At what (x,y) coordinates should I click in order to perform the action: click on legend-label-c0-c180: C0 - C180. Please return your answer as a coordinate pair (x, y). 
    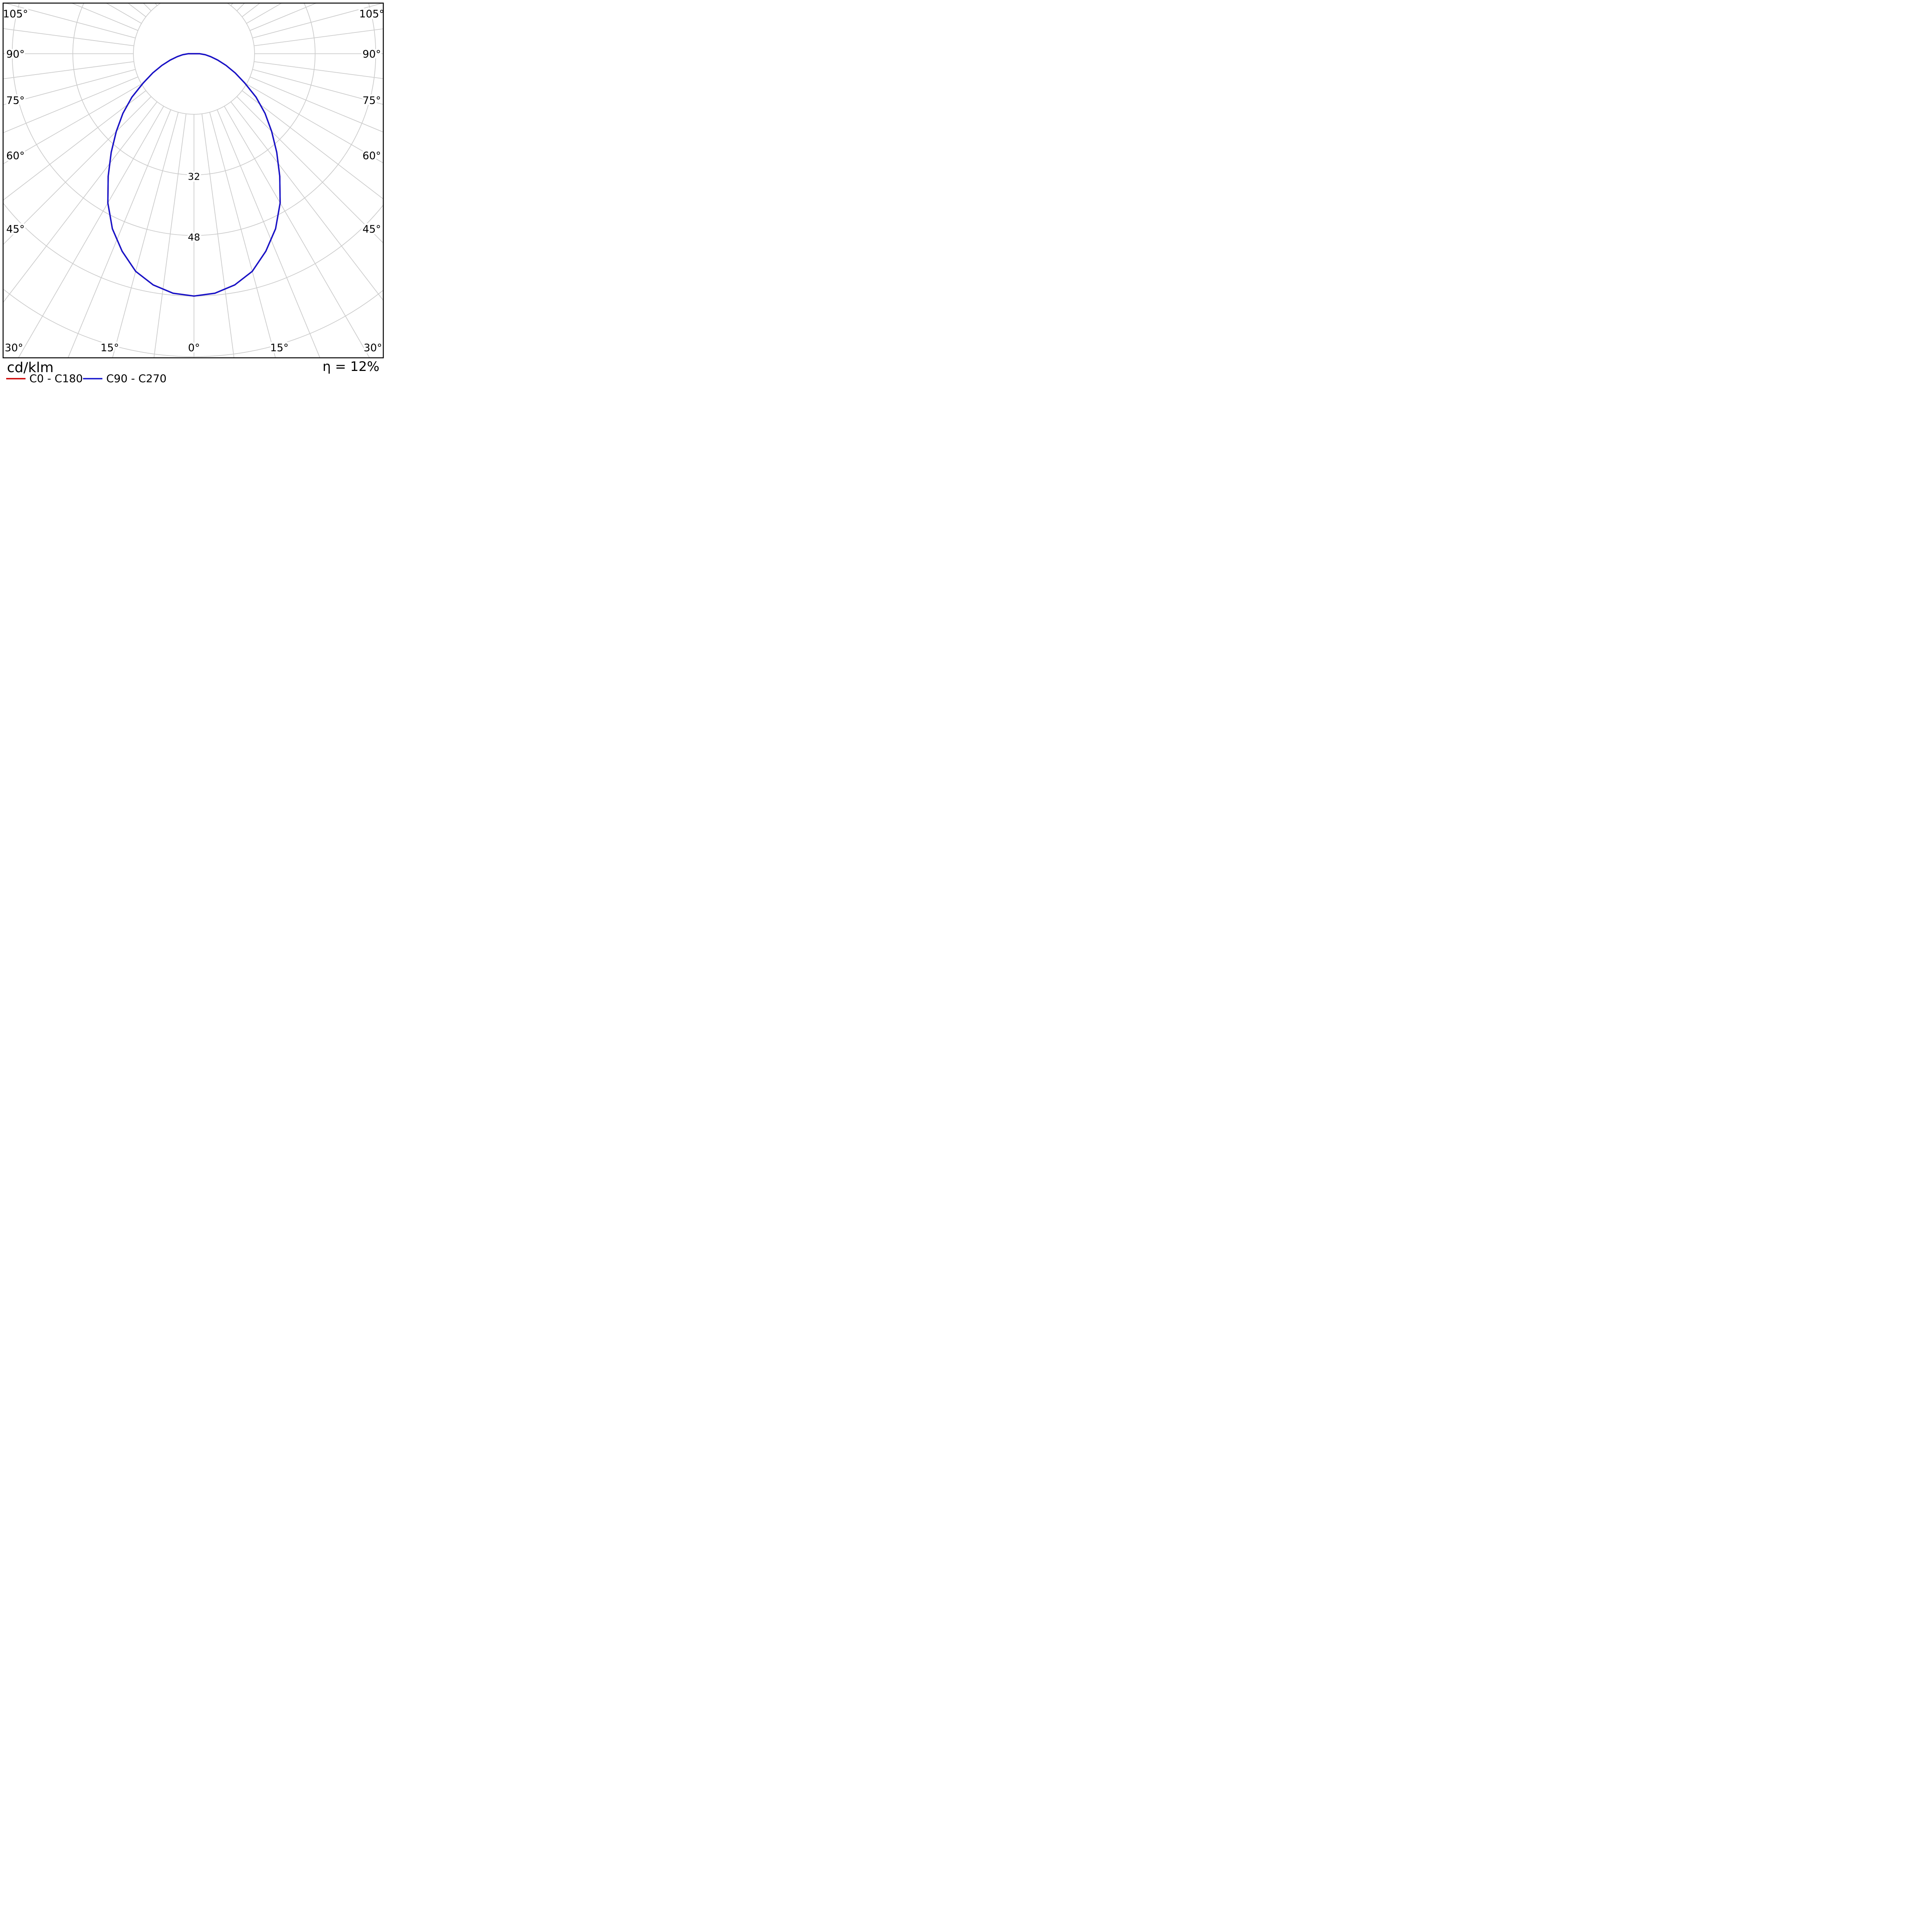
    Looking at the image, I should click on (56, 378).